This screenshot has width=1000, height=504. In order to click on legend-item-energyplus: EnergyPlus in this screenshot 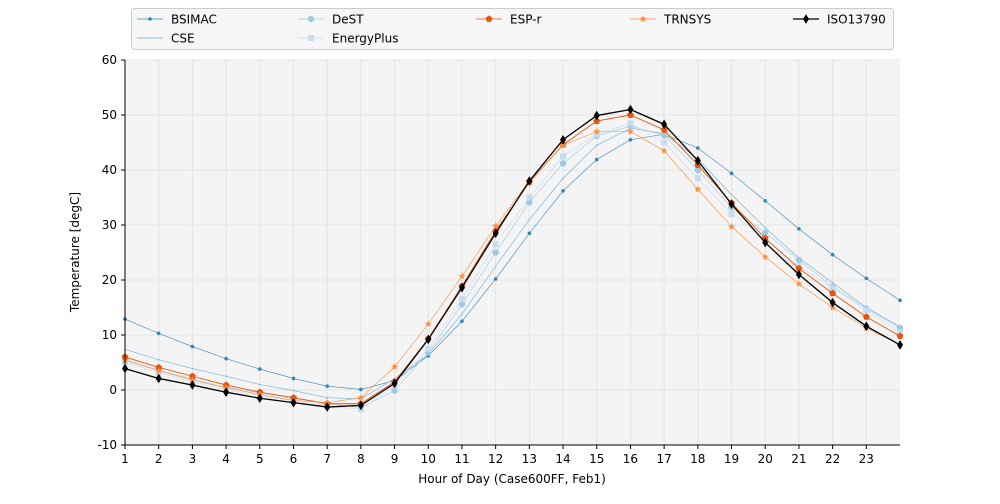, I will do `click(348, 38)`.